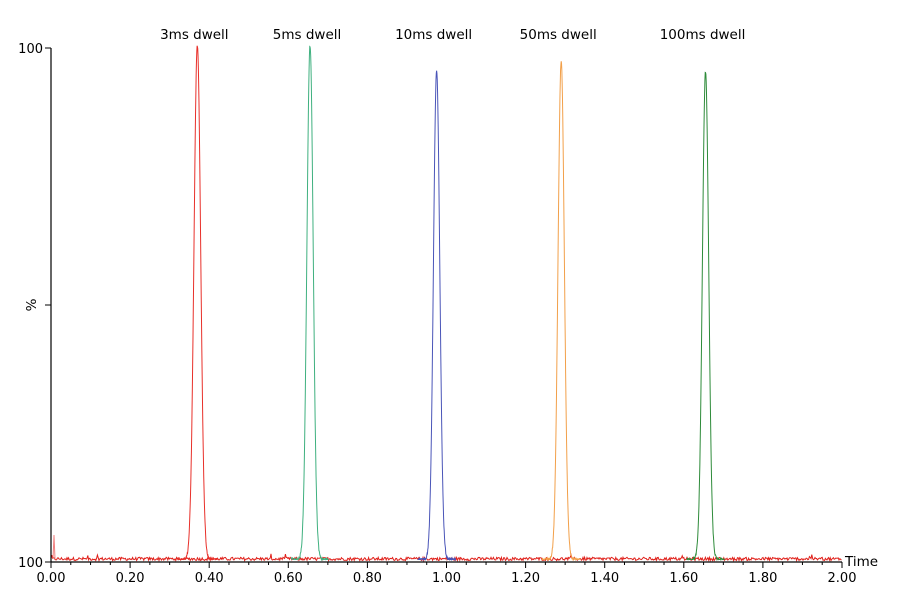 Image resolution: width=900 pixels, height=604 pixels. What do you see at coordinates (604, 578) in the screenshot?
I see `x-tick-label: 1.40` at bounding box center [604, 578].